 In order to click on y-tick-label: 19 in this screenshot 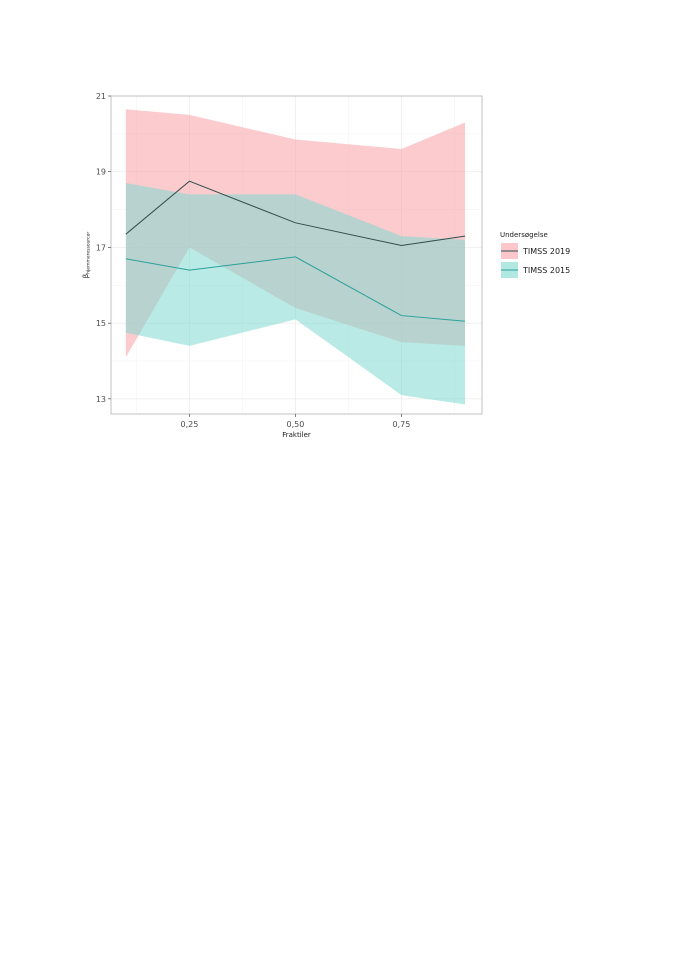, I will do `click(101, 172)`.